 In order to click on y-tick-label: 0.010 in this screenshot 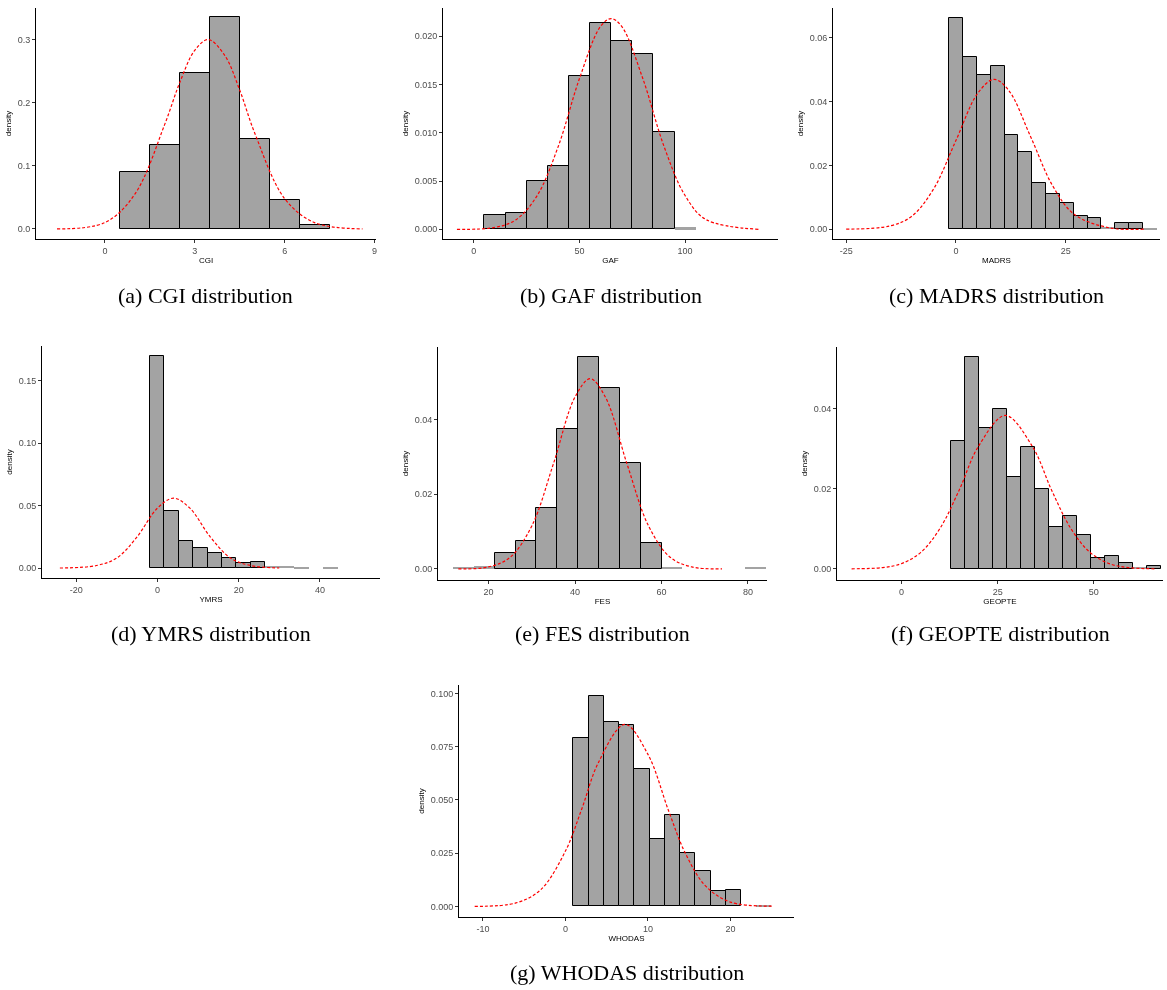, I will do `click(426, 132)`.